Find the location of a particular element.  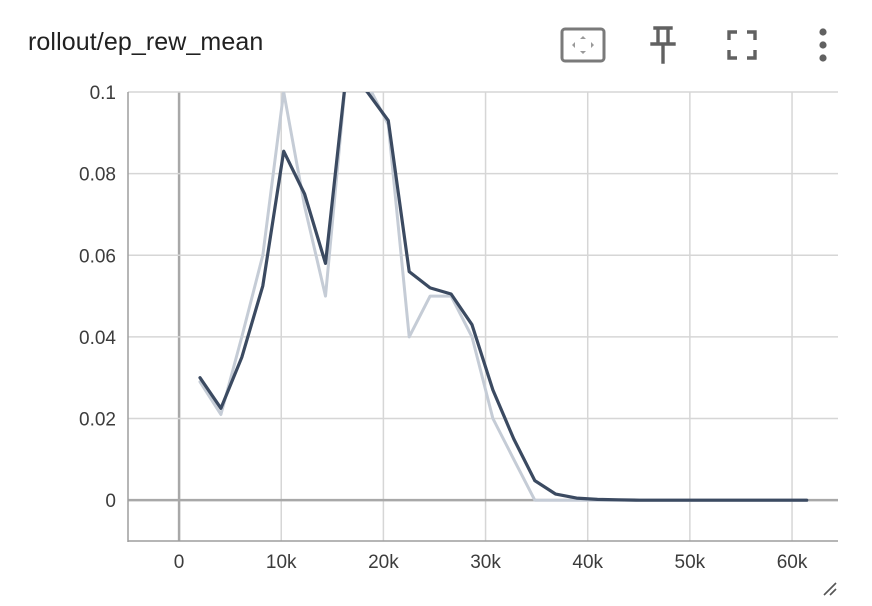

resize-handle is located at coordinates (830, 591).